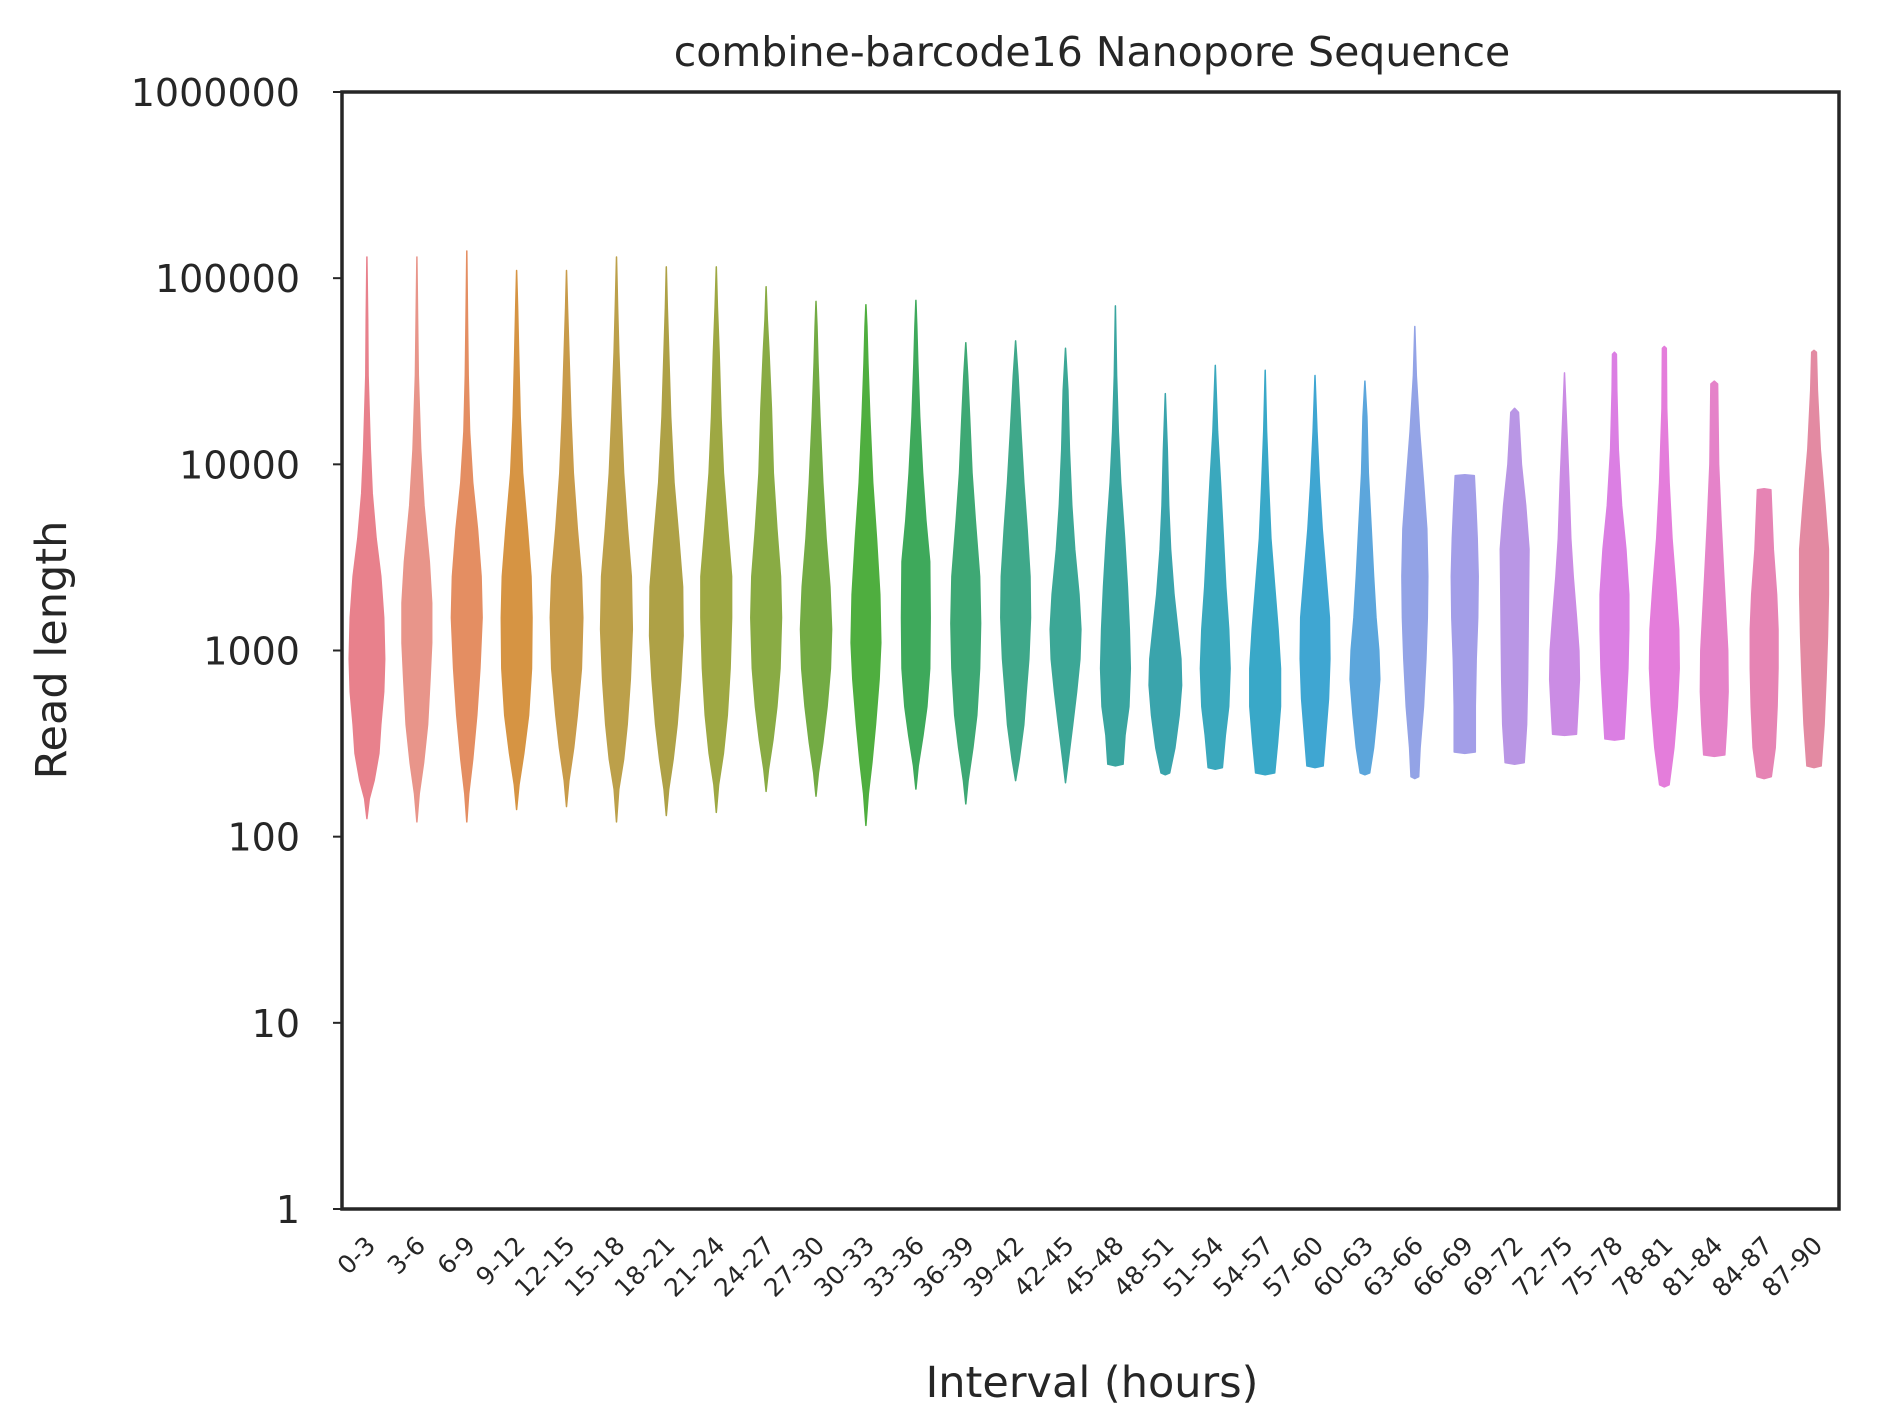  Describe the element at coordinates (227, 279) in the screenshot. I see `y-tick-label: 100000` at that location.